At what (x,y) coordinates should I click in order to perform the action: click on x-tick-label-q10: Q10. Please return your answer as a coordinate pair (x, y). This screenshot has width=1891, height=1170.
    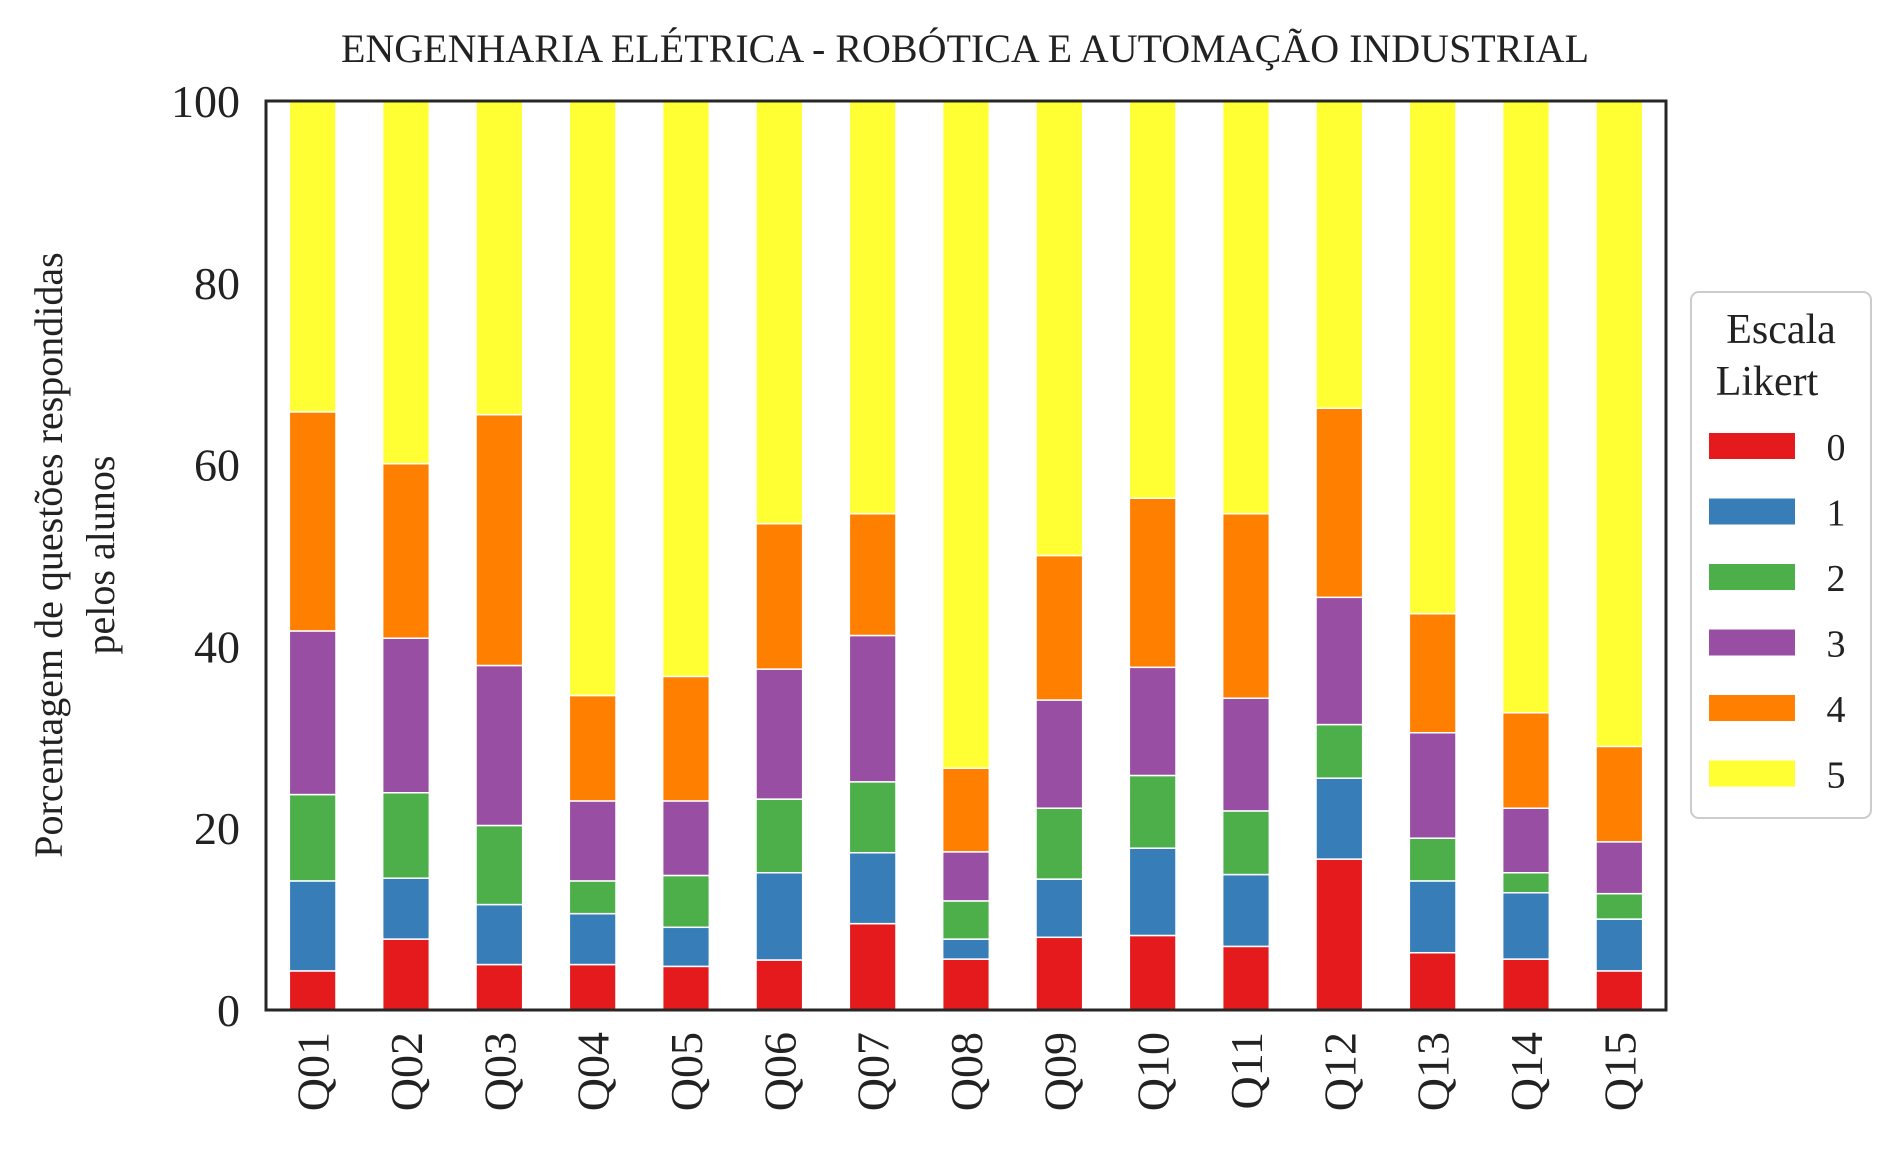
    Looking at the image, I should click on (1153, 1071).